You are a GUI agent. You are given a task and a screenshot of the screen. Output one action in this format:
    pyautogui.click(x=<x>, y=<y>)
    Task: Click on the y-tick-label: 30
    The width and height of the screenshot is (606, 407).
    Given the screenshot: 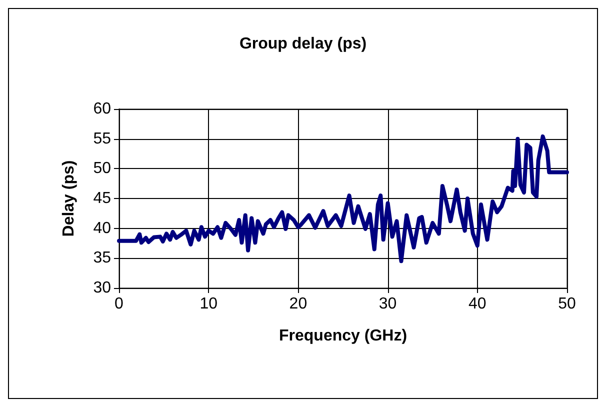 What is the action you would take?
    pyautogui.click(x=102, y=288)
    